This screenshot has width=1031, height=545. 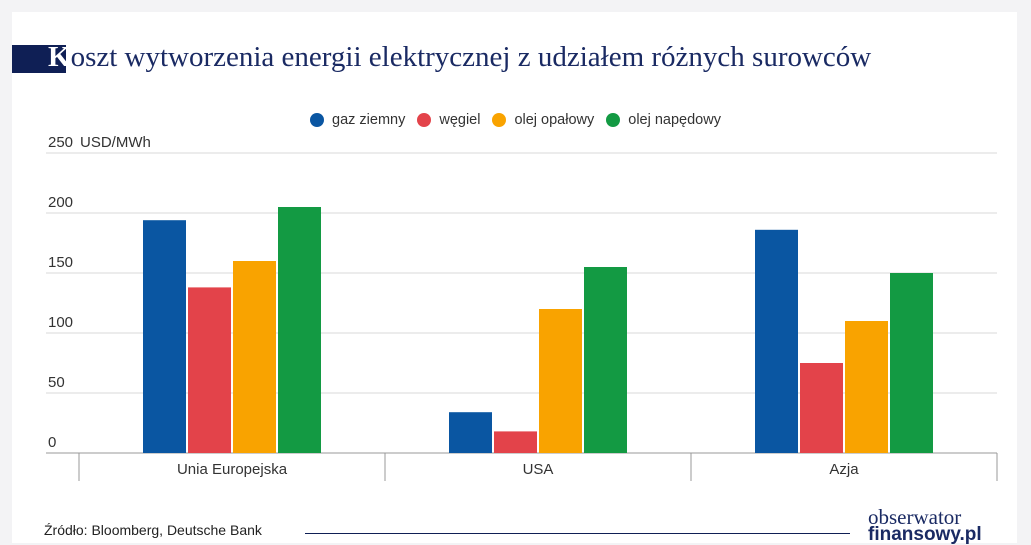 I want to click on x-tick-label: USA, so click(x=538, y=469).